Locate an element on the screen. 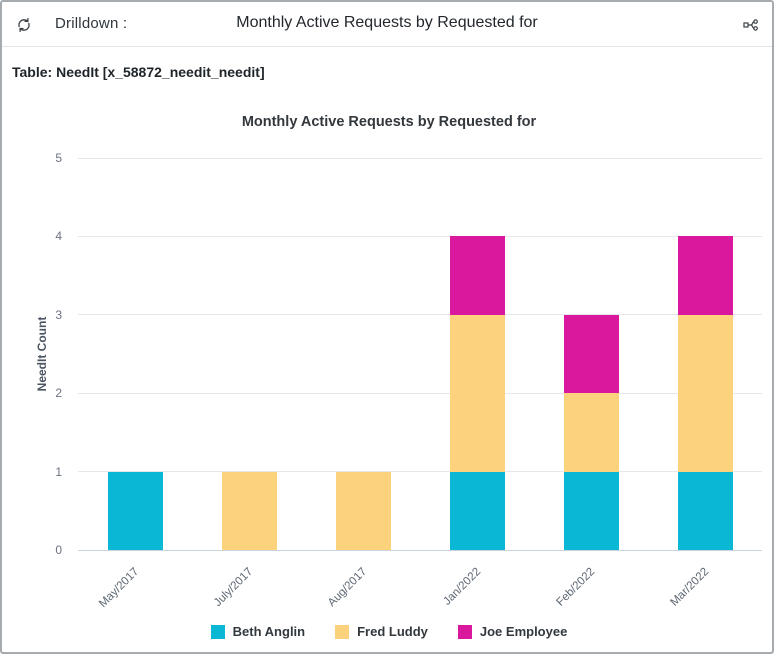  refresh-icon is located at coordinates (24, 25).